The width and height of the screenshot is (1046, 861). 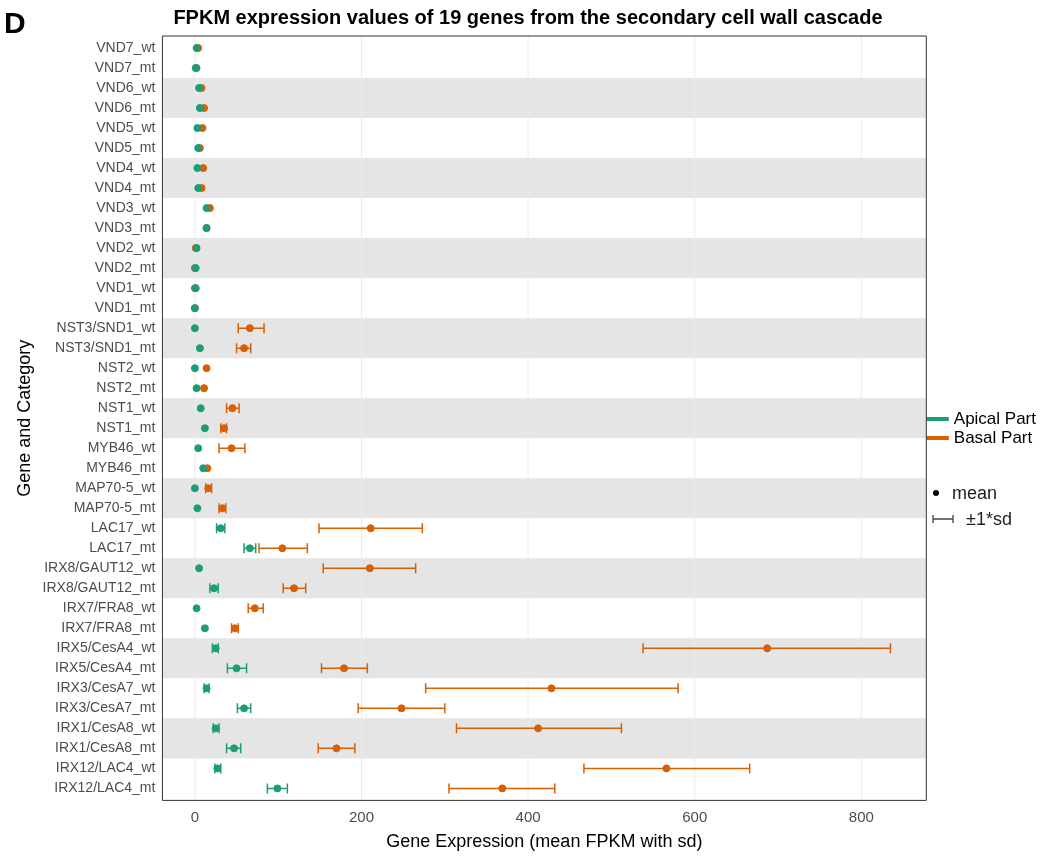 I want to click on y-tick-label: NST3/SND1_wt, so click(x=106, y=327).